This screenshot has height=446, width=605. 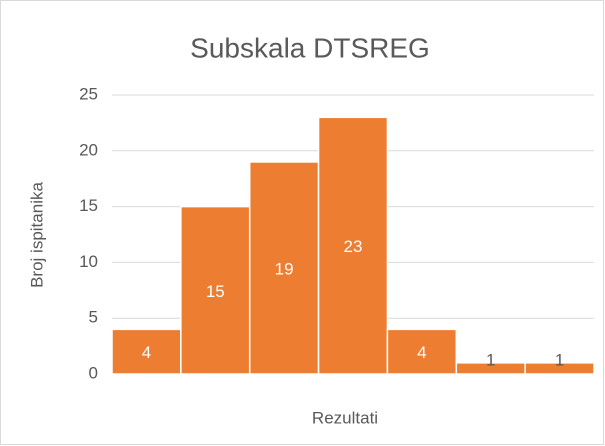 What do you see at coordinates (310, 47) in the screenshot?
I see `chart-title: Subskala DTSREG` at bounding box center [310, 47].